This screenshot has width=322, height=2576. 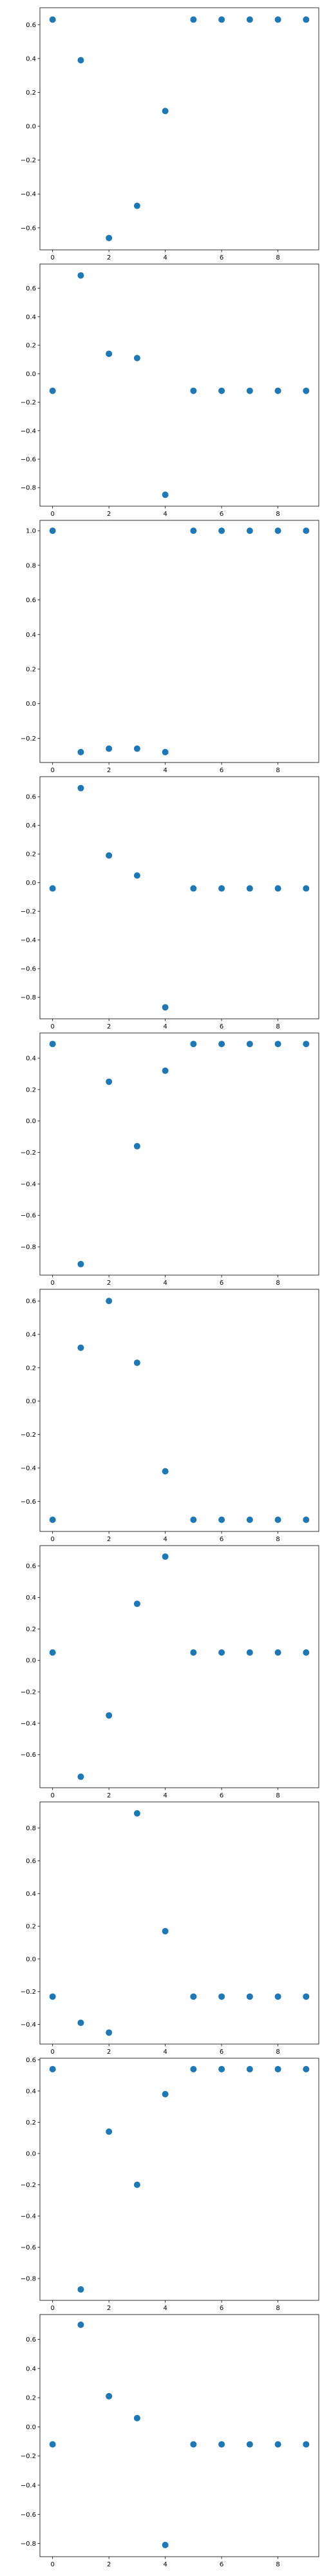 I want to click on scatter-panel-8: 0 2 4 6 8 −0.4 −0.2 0.0 0.2 0.4 0.6 0.8, so click(x=170, y=1929).